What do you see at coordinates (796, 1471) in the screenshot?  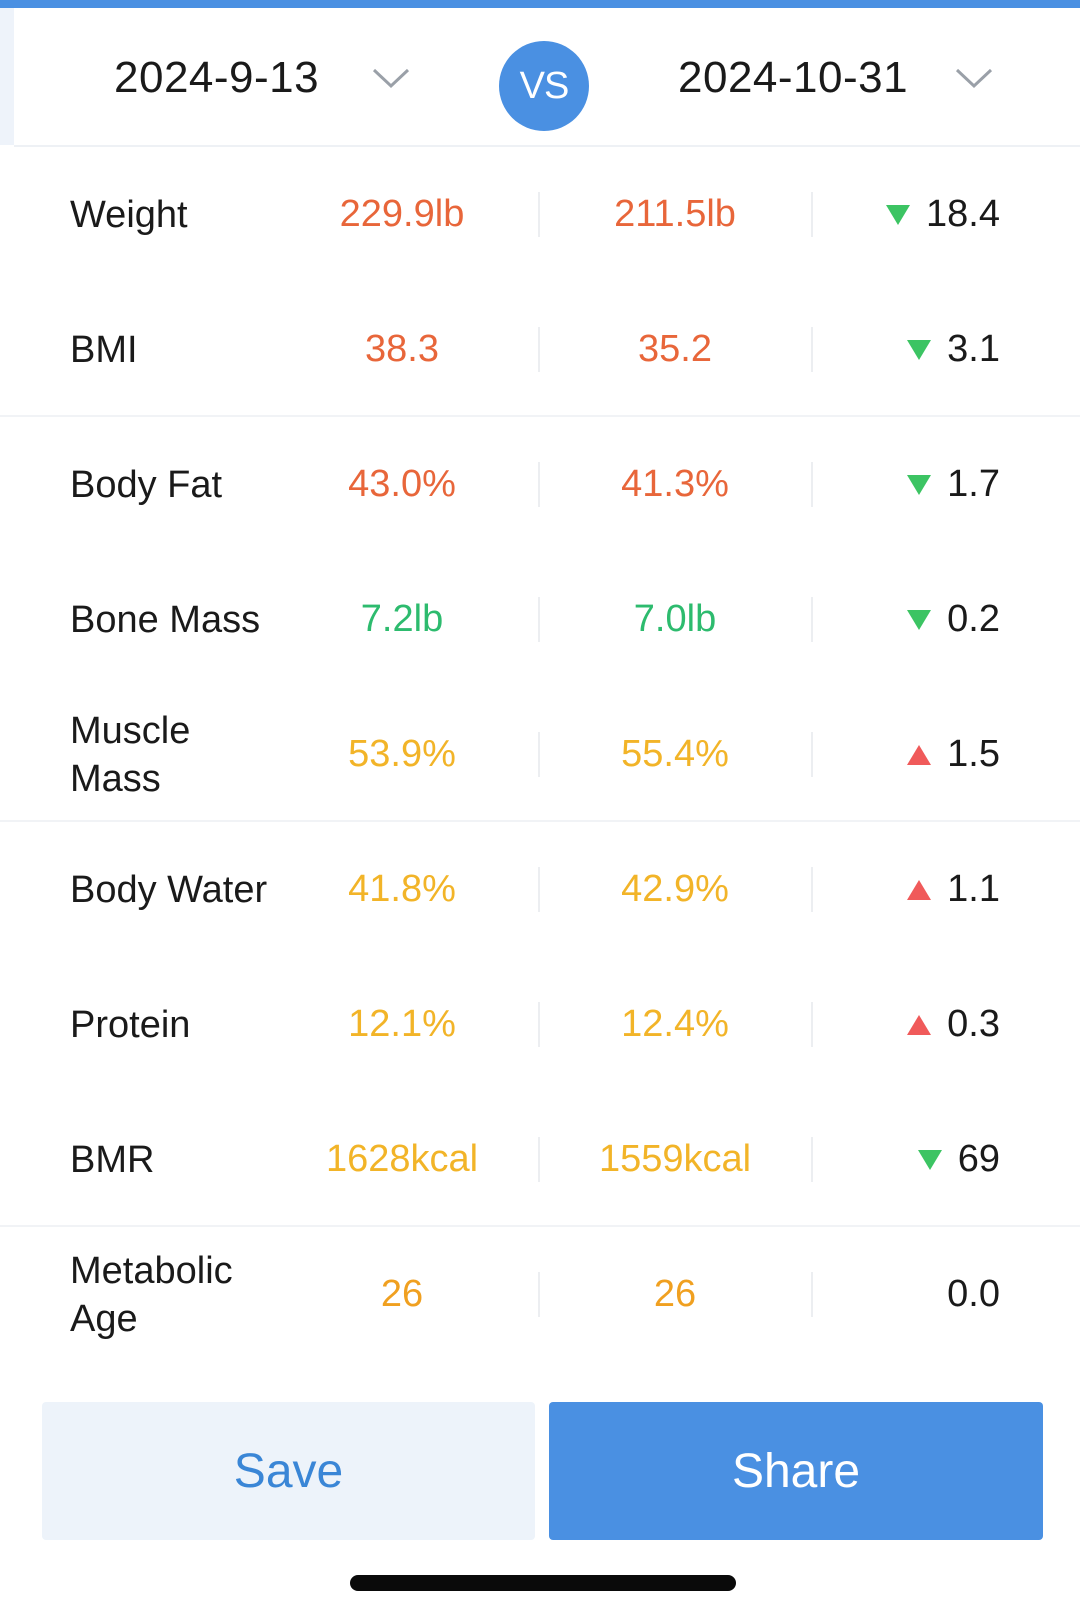 I see `share-button: Share` at bounding box center [796, 1471].